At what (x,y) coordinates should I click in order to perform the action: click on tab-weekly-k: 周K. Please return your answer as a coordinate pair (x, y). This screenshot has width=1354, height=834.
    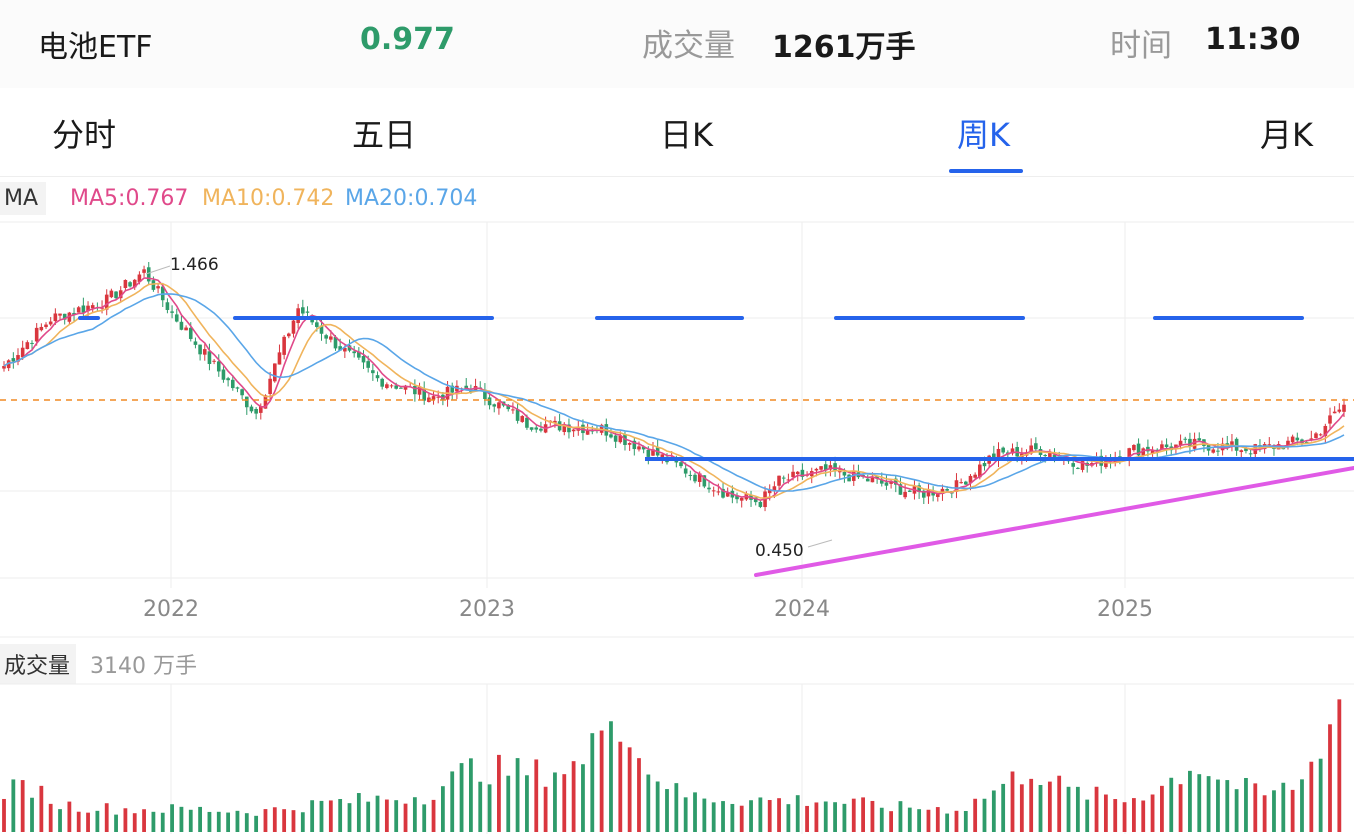
    Looking at the image, I should click on (983, 135).